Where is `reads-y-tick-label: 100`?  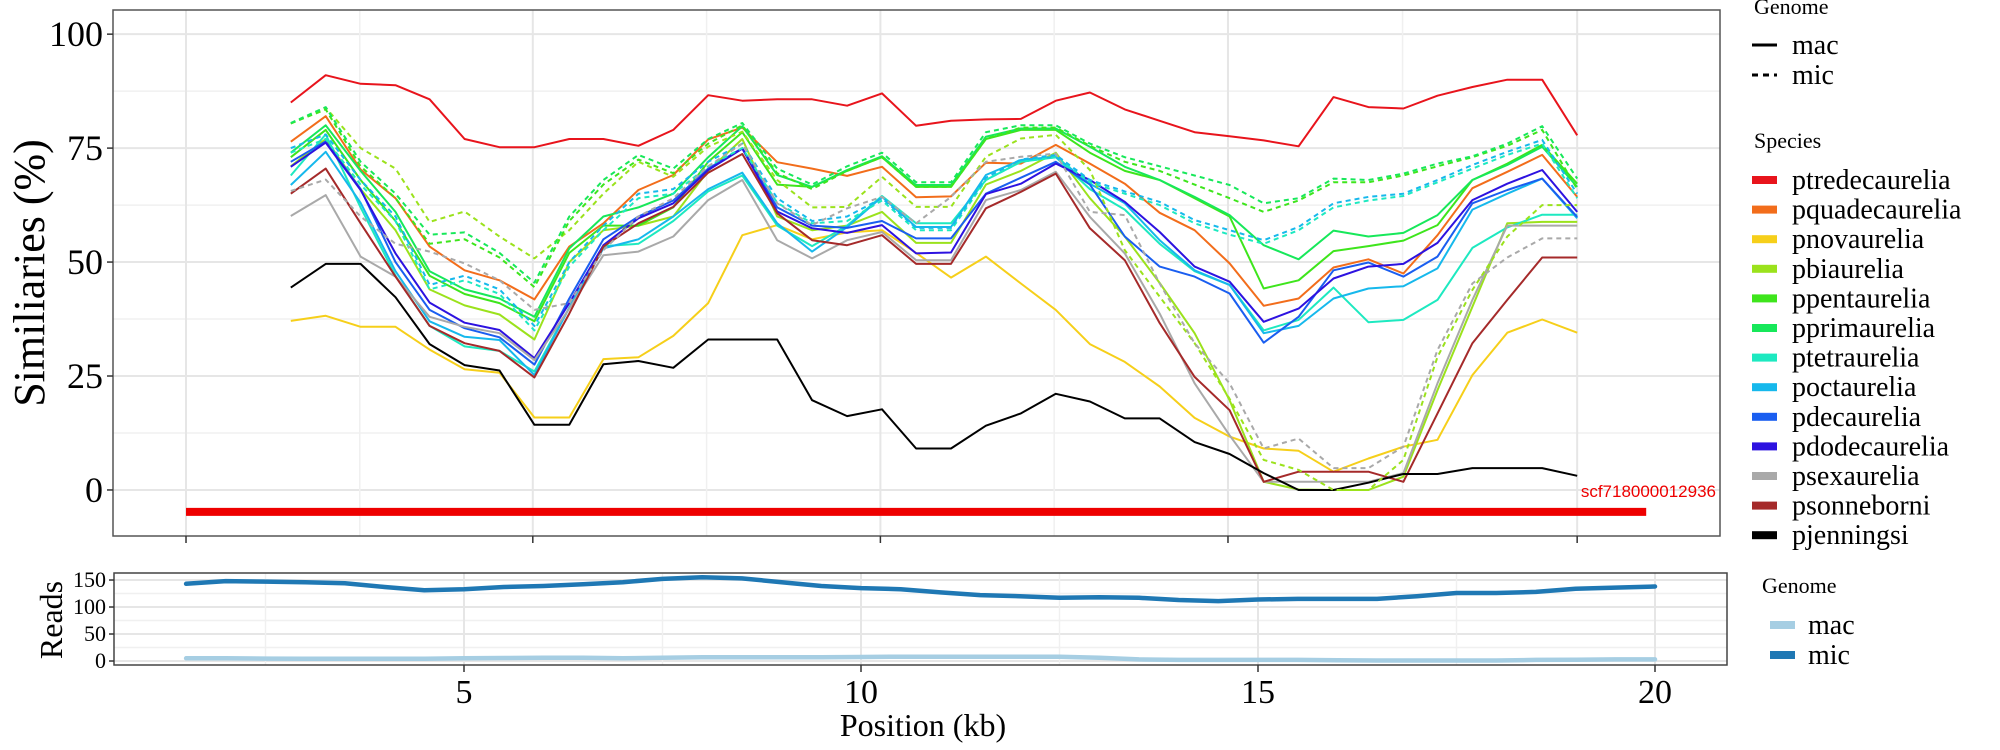
reads-y-tick-label: 100 is located at coordinates (89, 606).